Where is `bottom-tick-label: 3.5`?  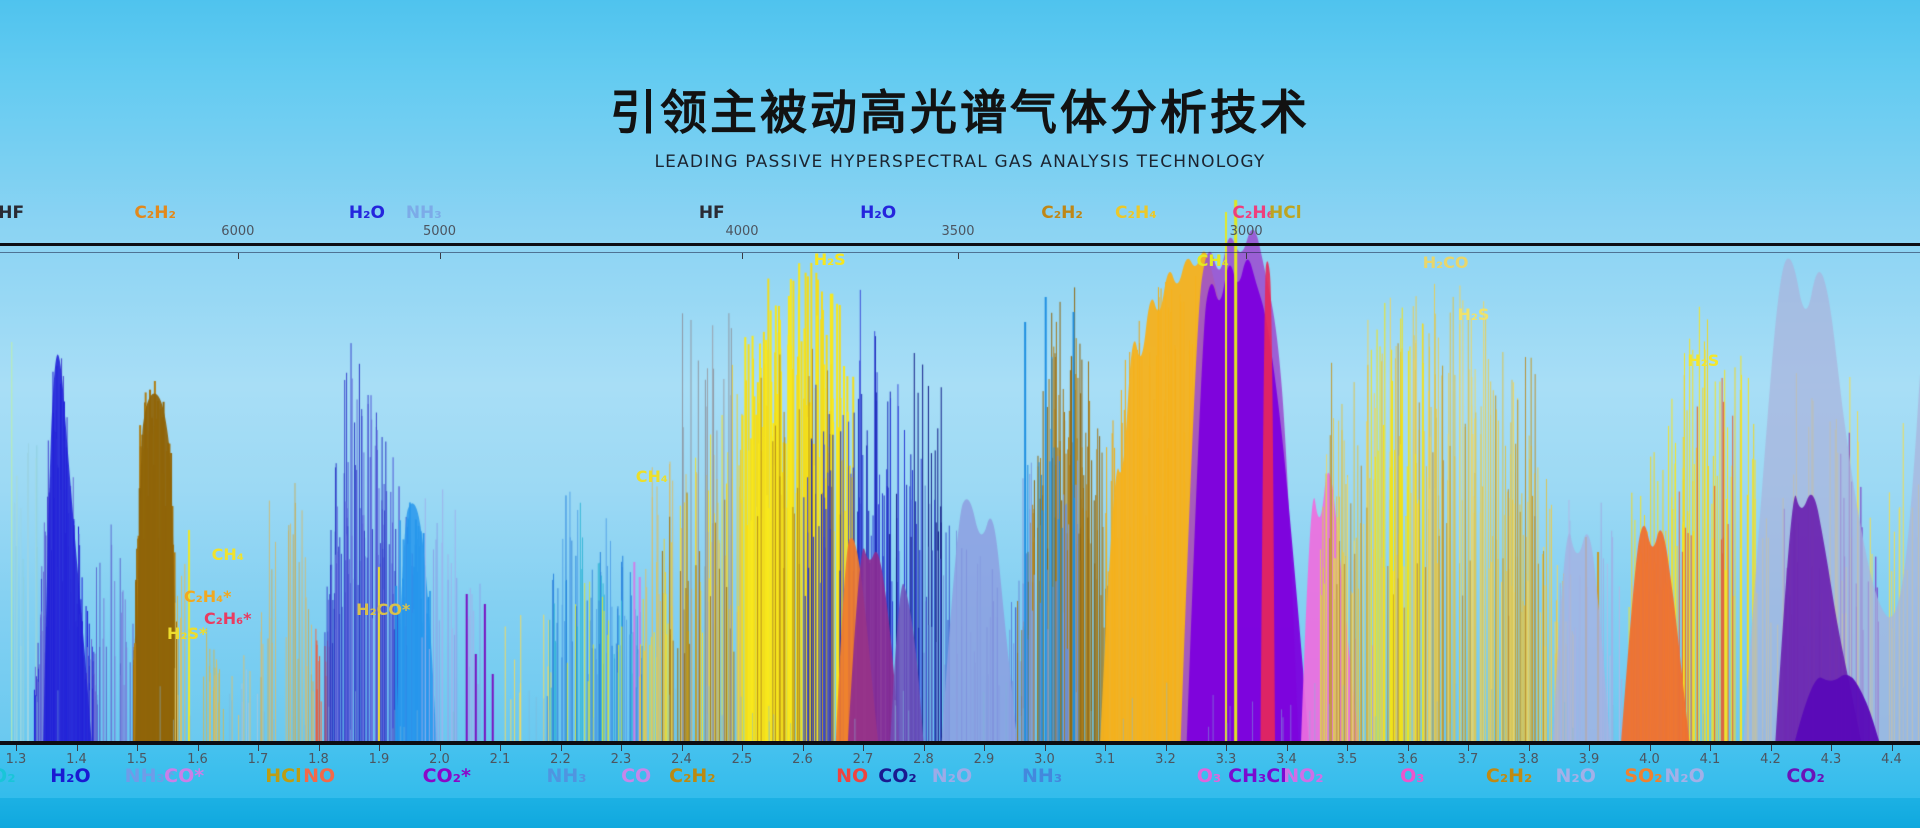 bottom-tick-label: 3.5 is located at coordinates (1347, 759).